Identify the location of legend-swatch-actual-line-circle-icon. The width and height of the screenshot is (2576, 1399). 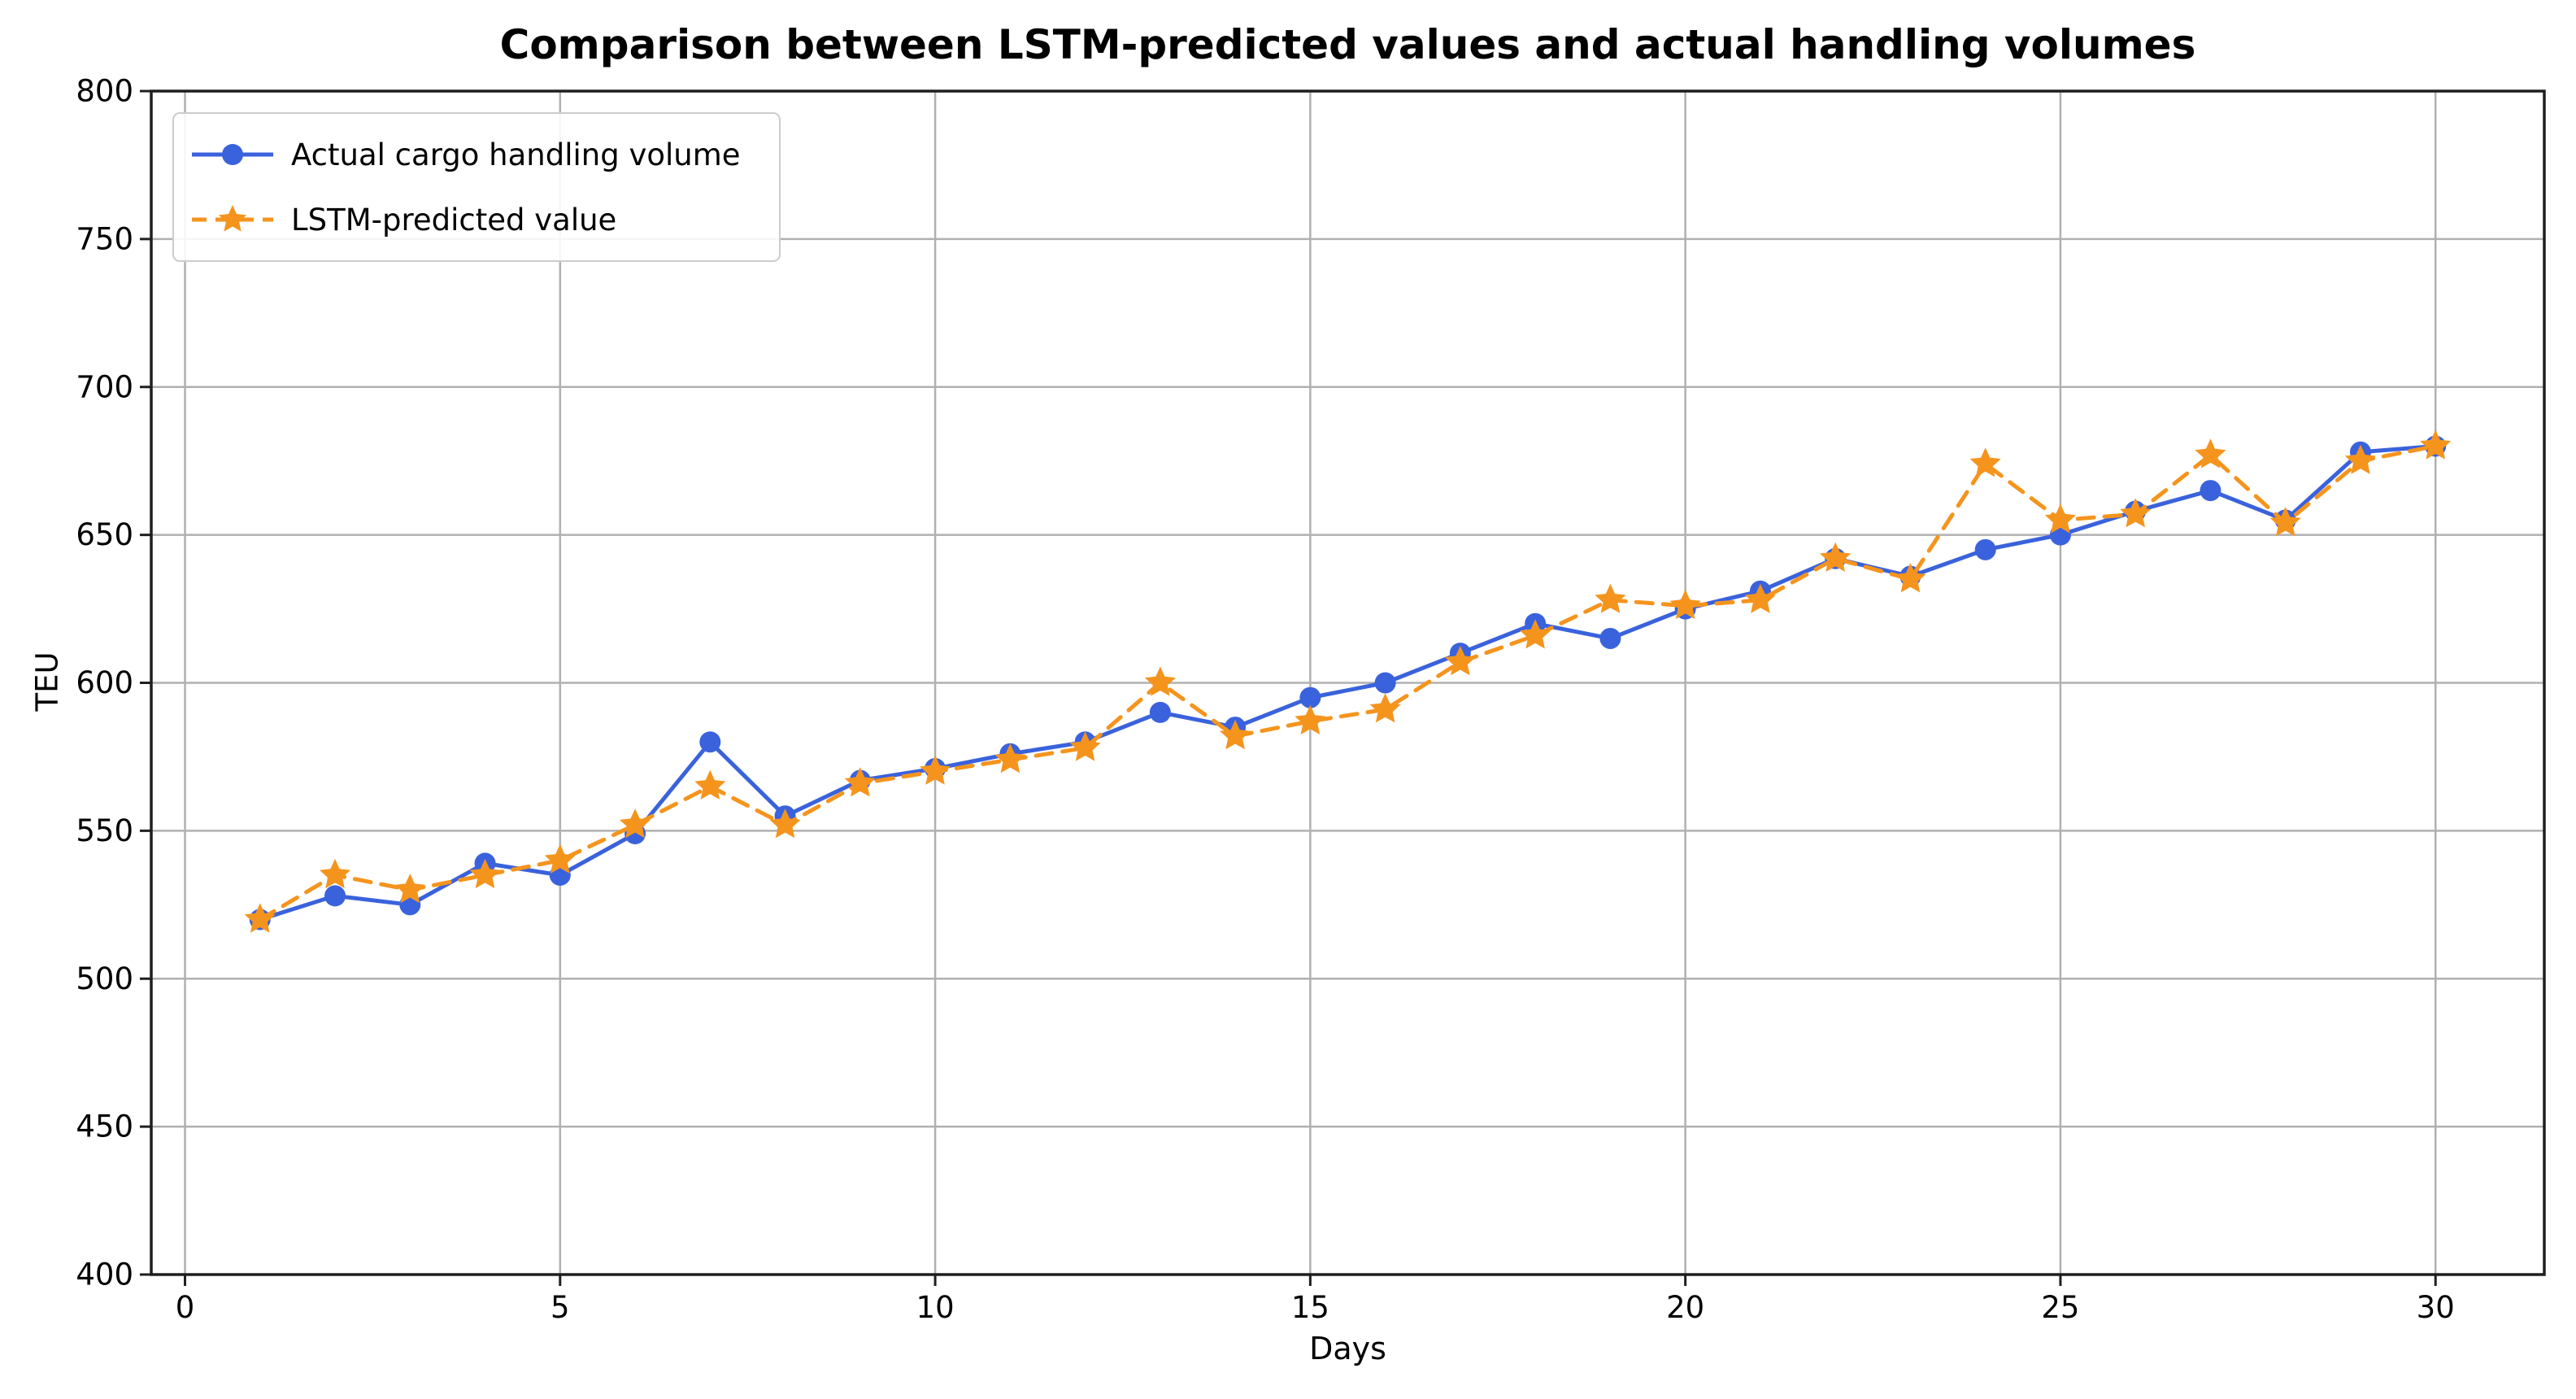
(232, 154).